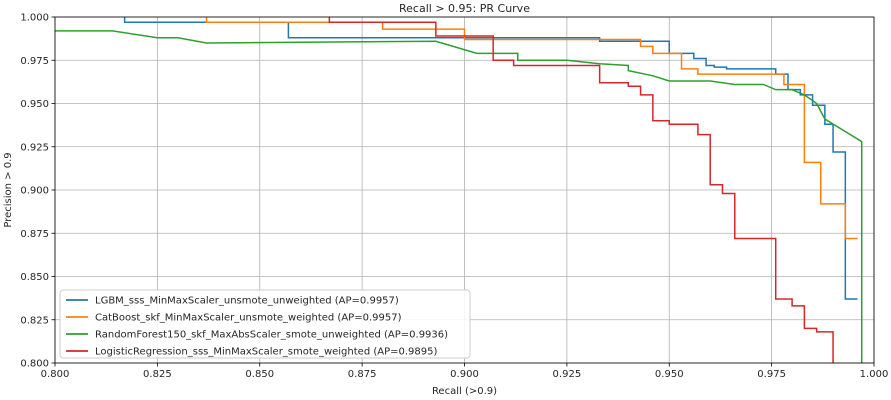  I want to click on x-tick-label: 1.000, so click(874, 374).